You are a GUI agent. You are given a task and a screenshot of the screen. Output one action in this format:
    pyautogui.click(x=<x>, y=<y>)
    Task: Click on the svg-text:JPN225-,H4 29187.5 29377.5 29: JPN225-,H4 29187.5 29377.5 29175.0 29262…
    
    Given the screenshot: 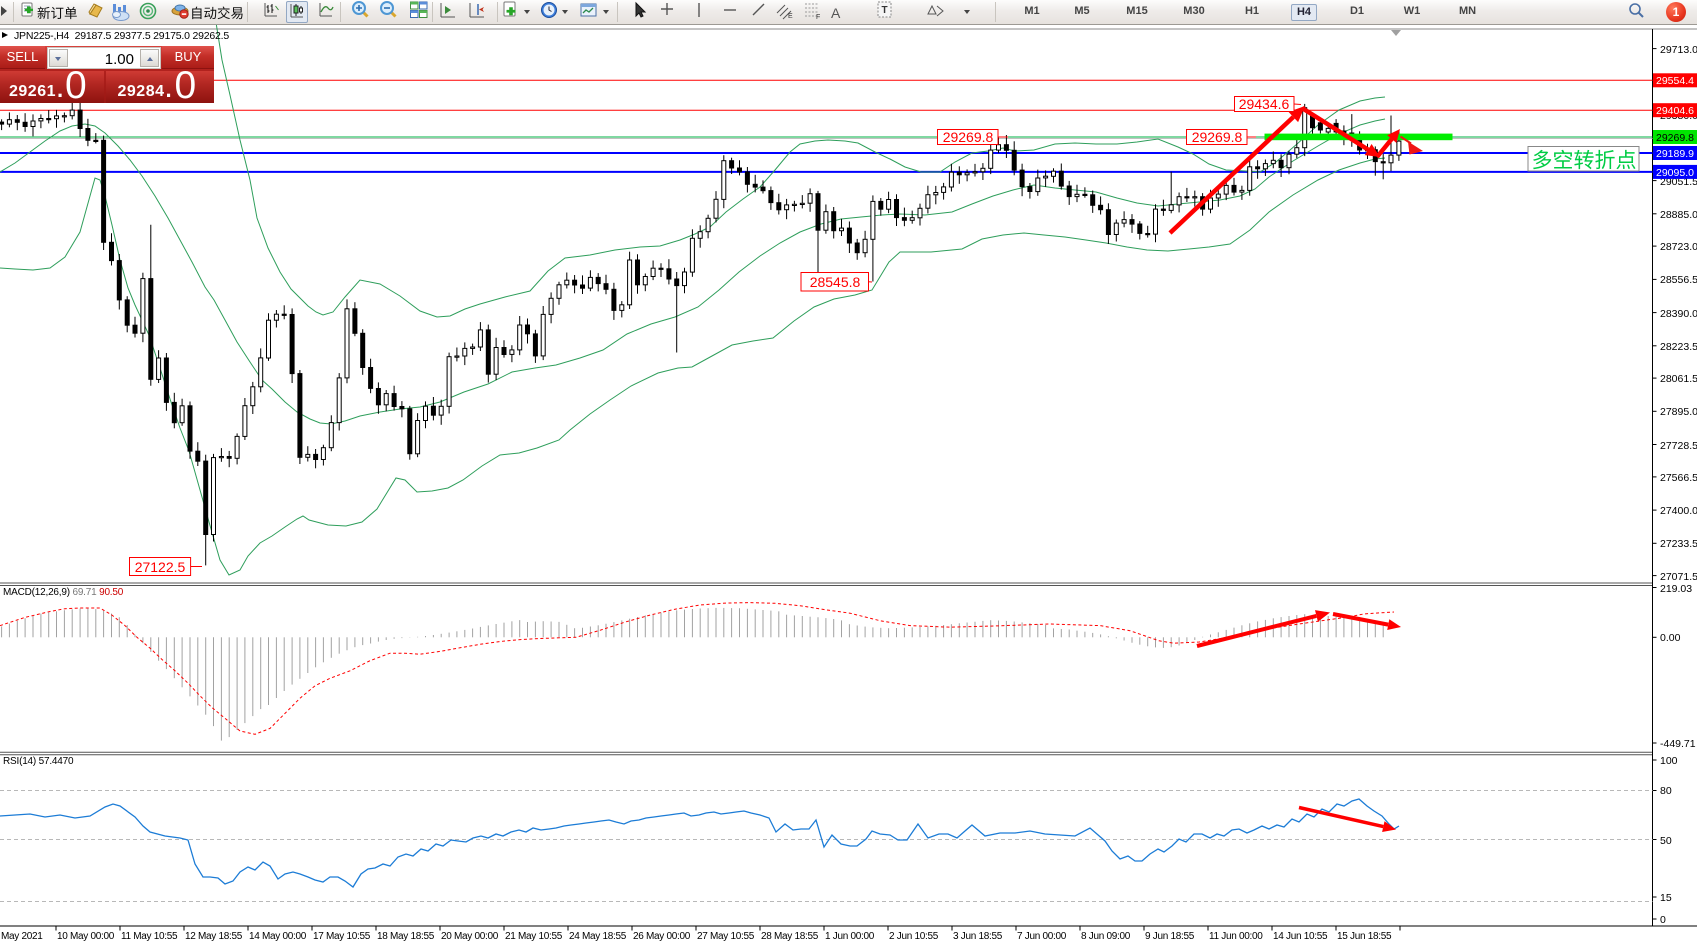 What is the action you would take?
    pyautogui.click(x=121, y=36)
    